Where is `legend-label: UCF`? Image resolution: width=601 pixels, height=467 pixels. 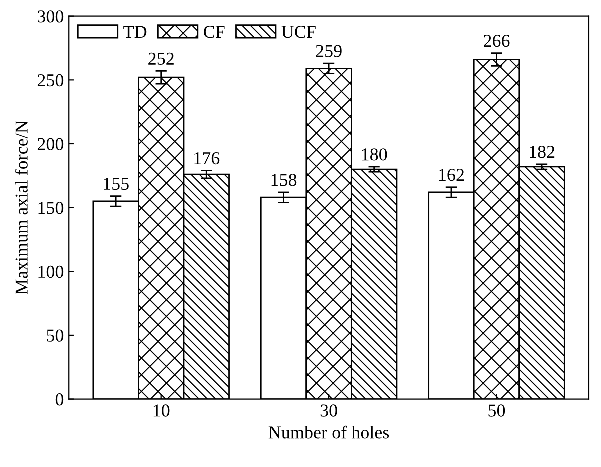 legend-label: UCF is located at coordinates (299, 32).